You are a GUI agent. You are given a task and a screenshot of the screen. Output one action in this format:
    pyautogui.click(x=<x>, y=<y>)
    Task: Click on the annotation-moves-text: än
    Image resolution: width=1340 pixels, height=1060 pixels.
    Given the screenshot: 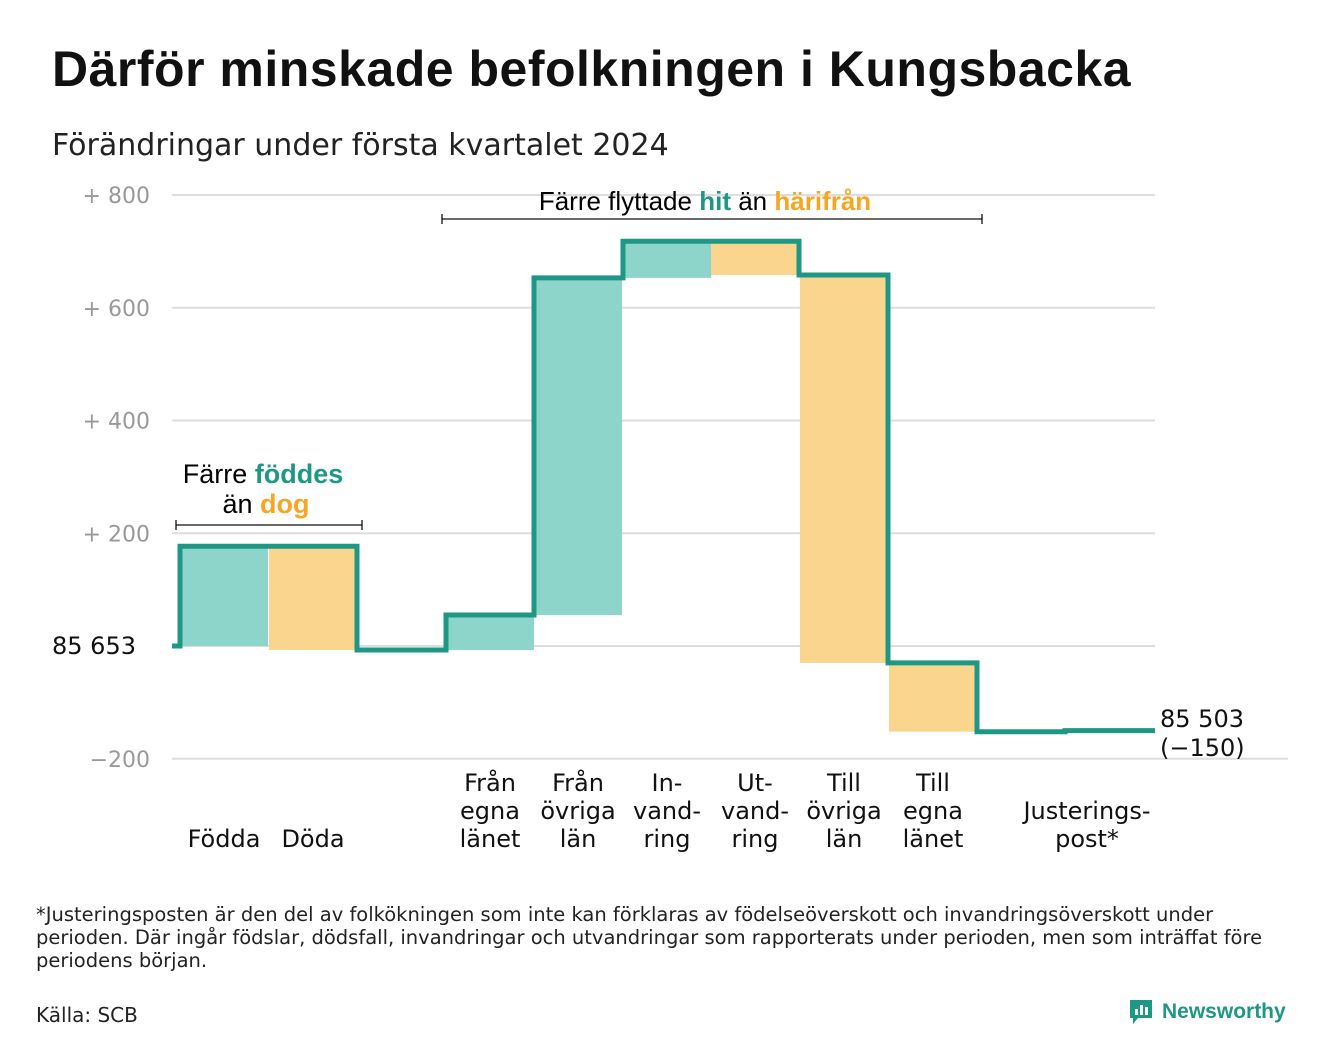 What is the action you would take?
    pyautogui.click(x=752, y=201)
    